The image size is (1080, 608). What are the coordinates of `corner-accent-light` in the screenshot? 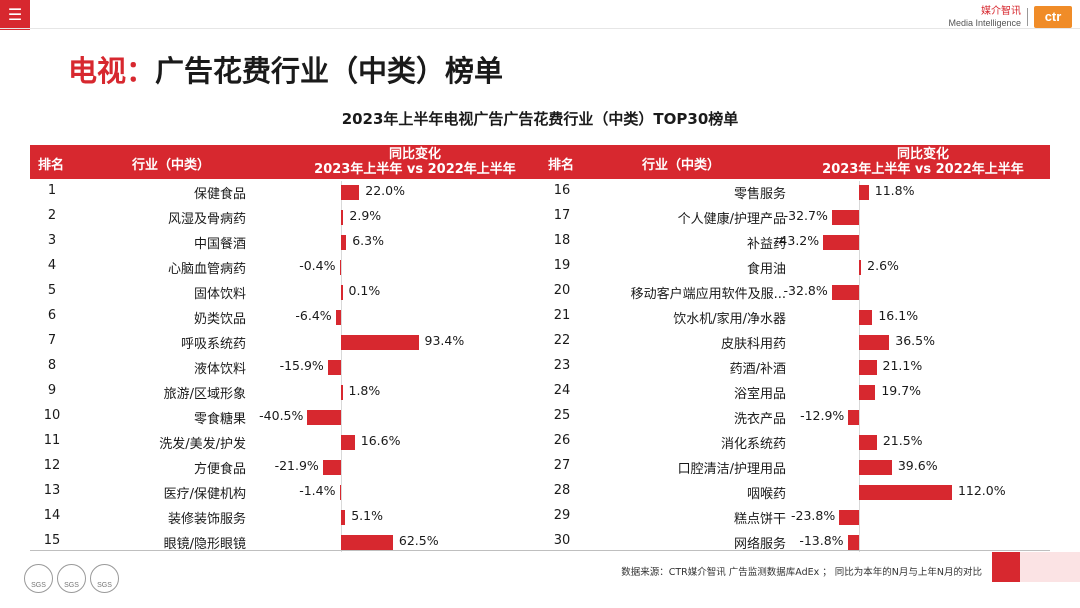 It's located at (1050, 567).